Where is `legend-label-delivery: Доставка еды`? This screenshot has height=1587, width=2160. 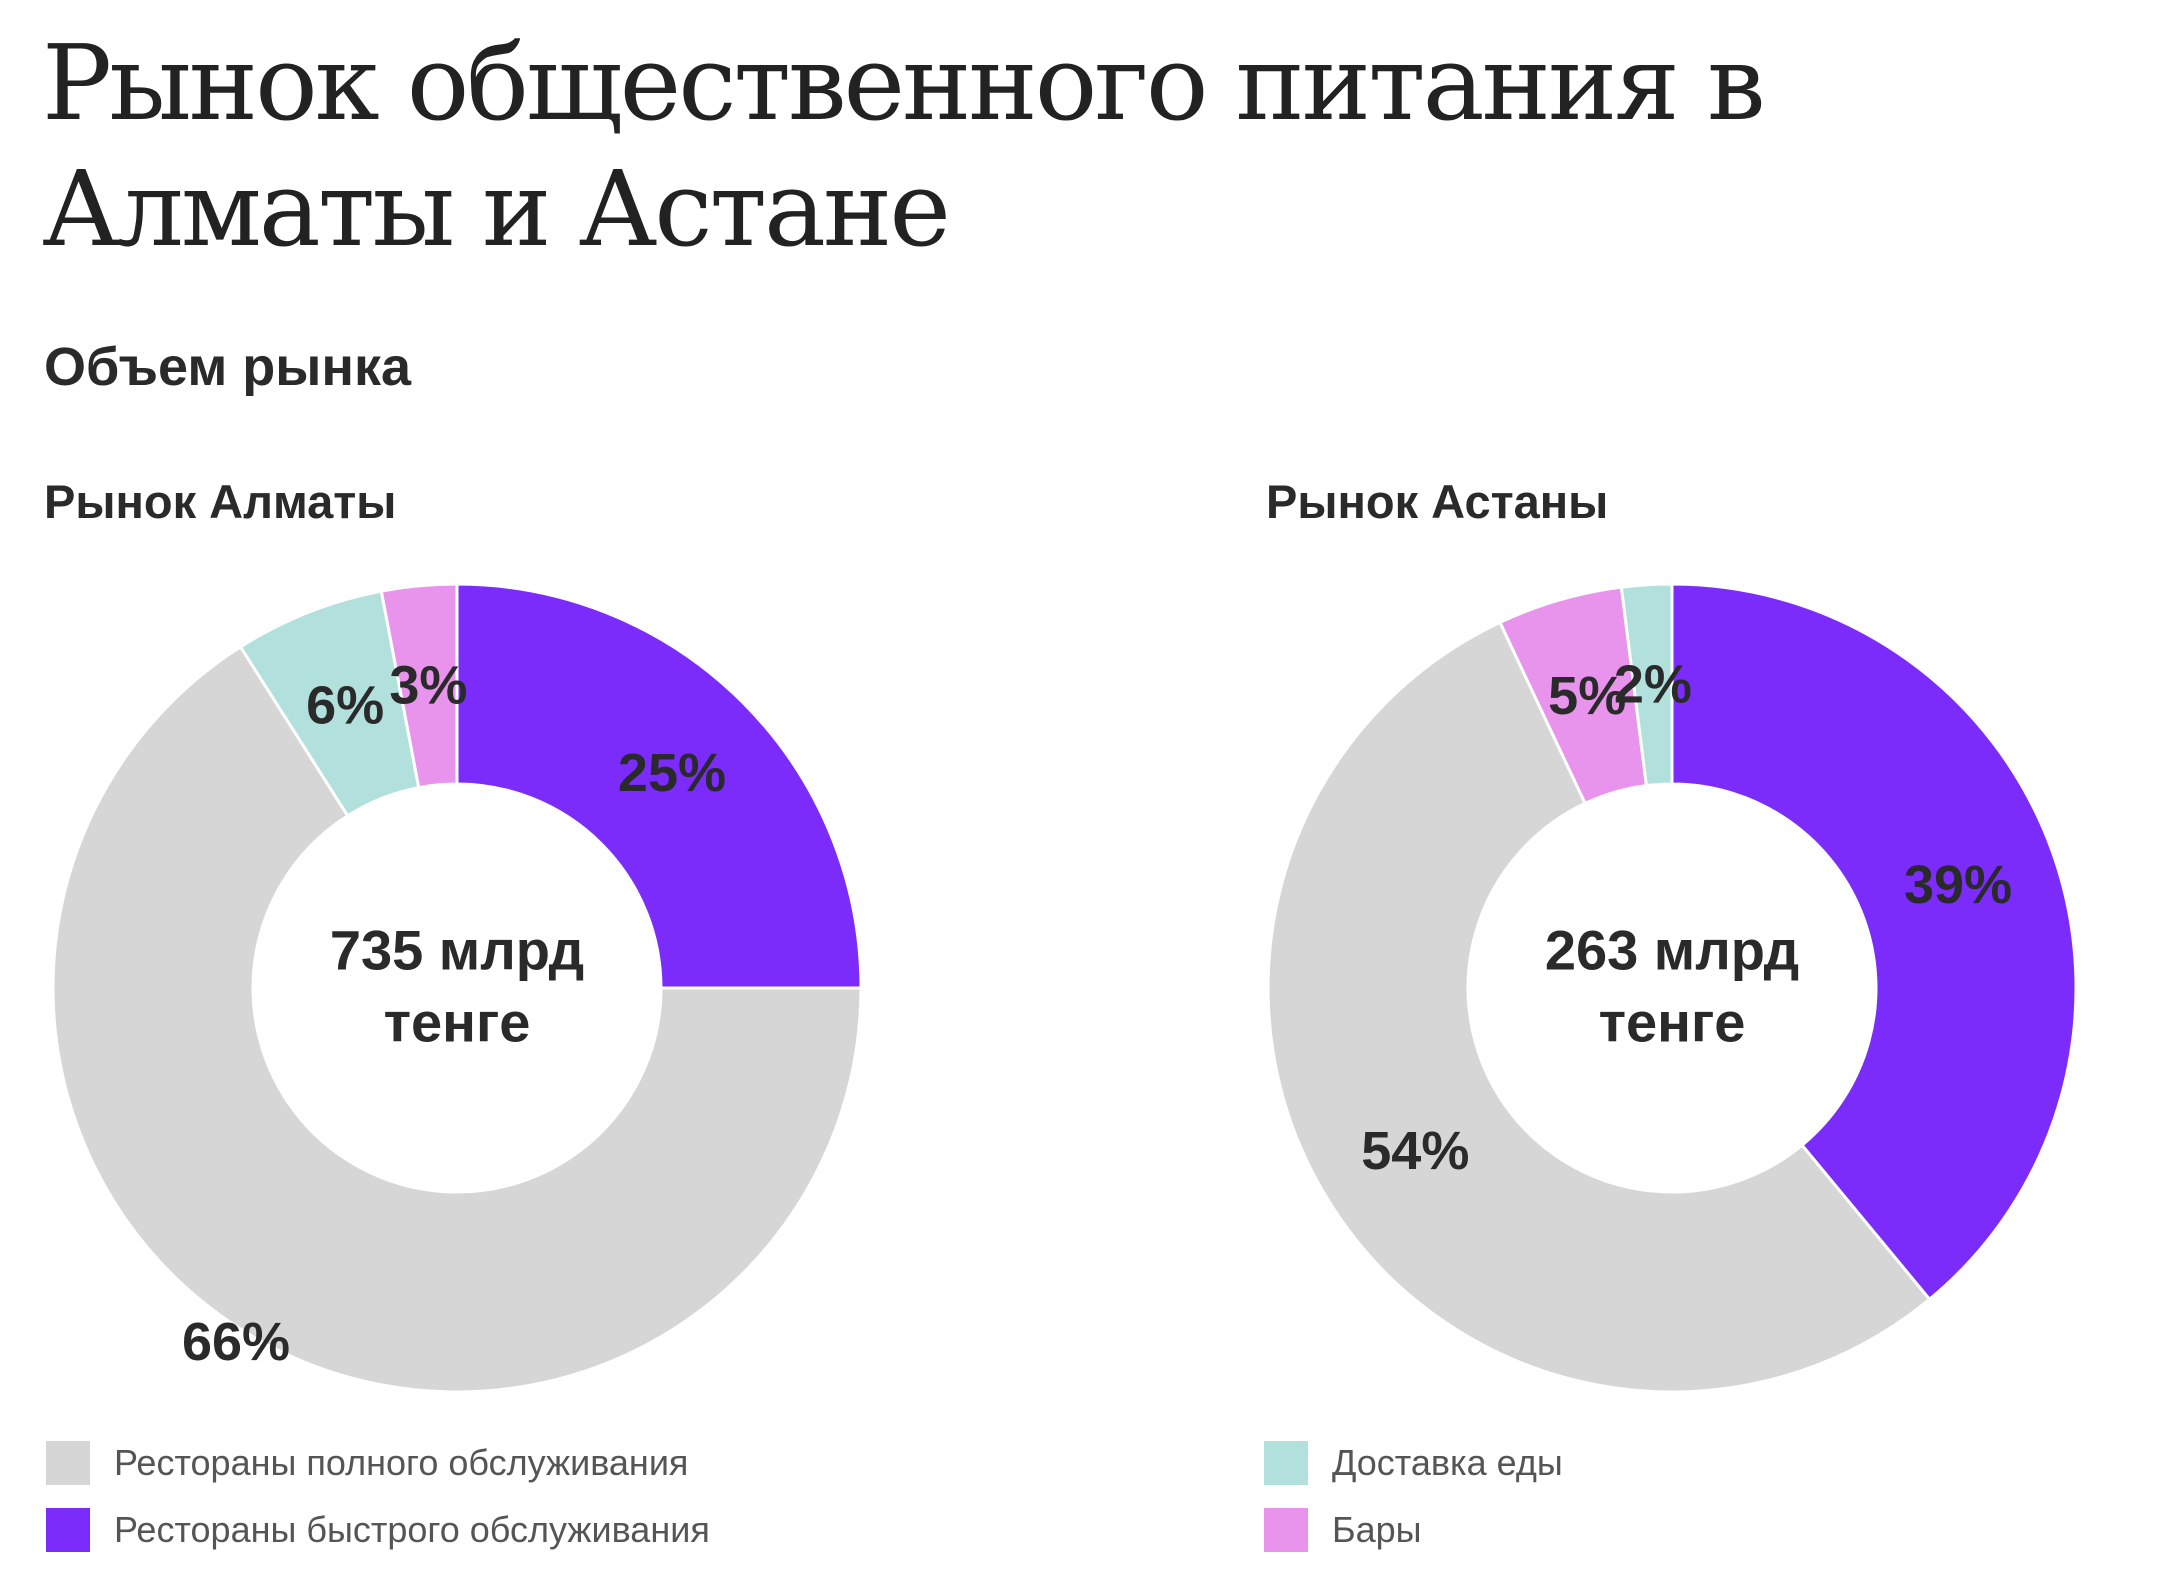 legend-label-delivery: Доставка еды is located at coordinates (1447, 1462).